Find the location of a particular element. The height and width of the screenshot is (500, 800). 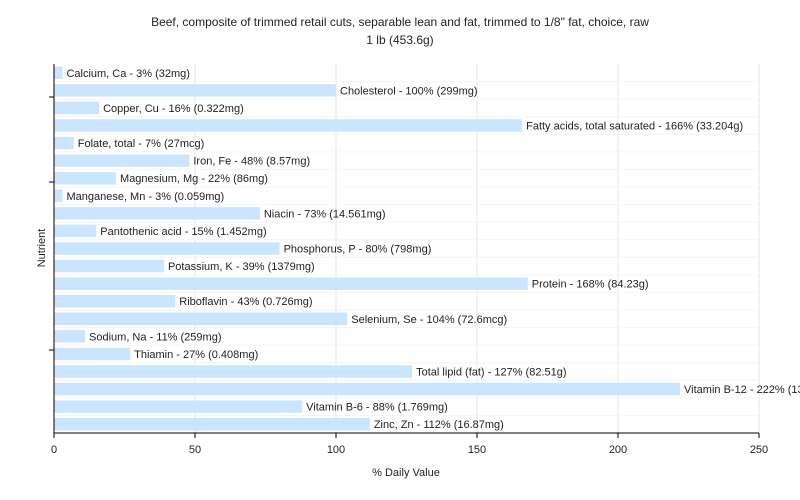

bar-label: Pantothenic acid - 15% (1.452mg) is located at coordinates (183, 232).